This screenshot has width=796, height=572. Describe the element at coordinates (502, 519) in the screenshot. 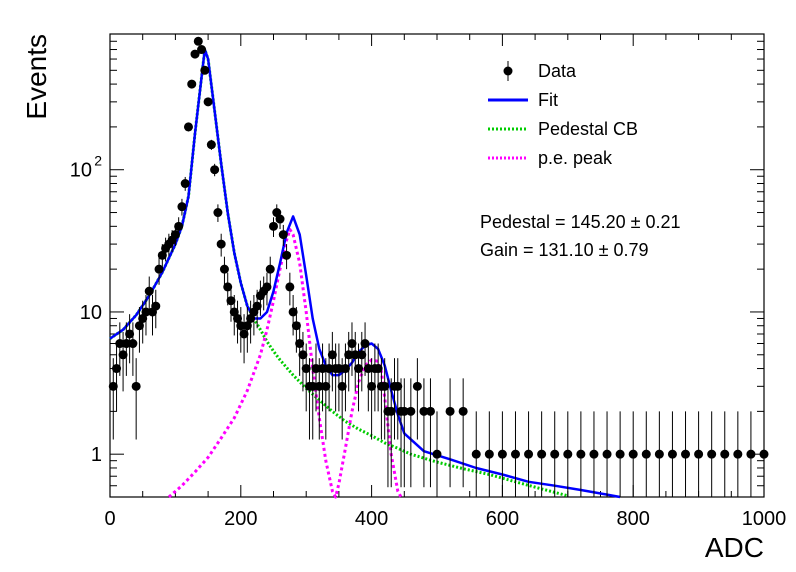

I see `x-tick-label: 600` at that location.